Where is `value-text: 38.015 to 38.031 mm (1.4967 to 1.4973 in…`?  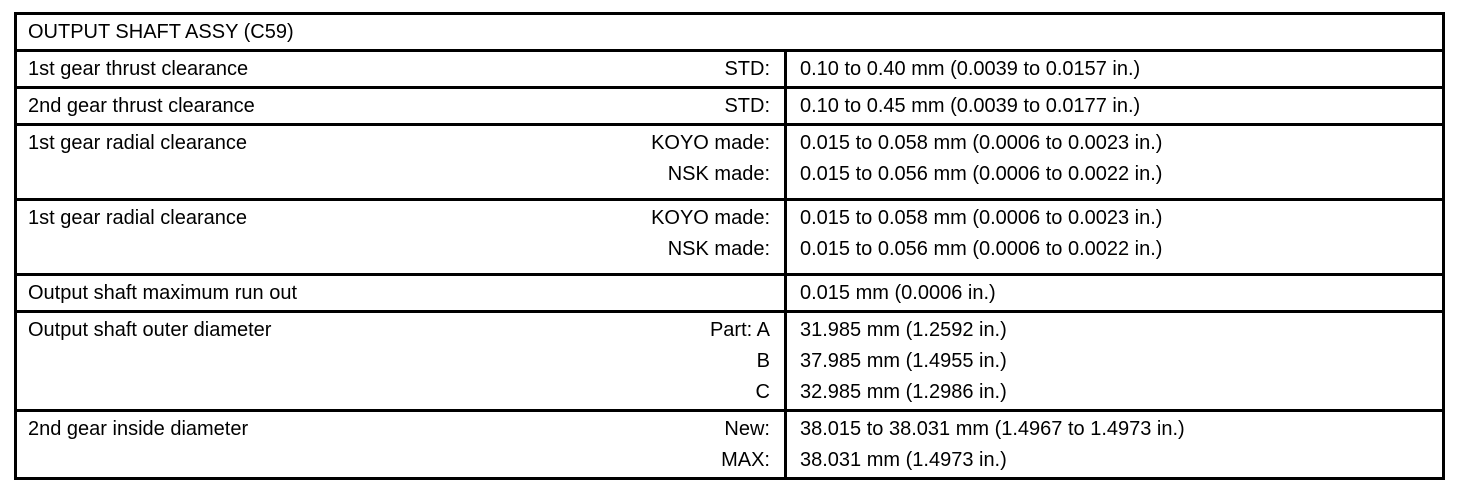 value-text: 38.015 to 38.031 mm (1.4967 to 1.4973 in… is located at coordinates (992, 429).